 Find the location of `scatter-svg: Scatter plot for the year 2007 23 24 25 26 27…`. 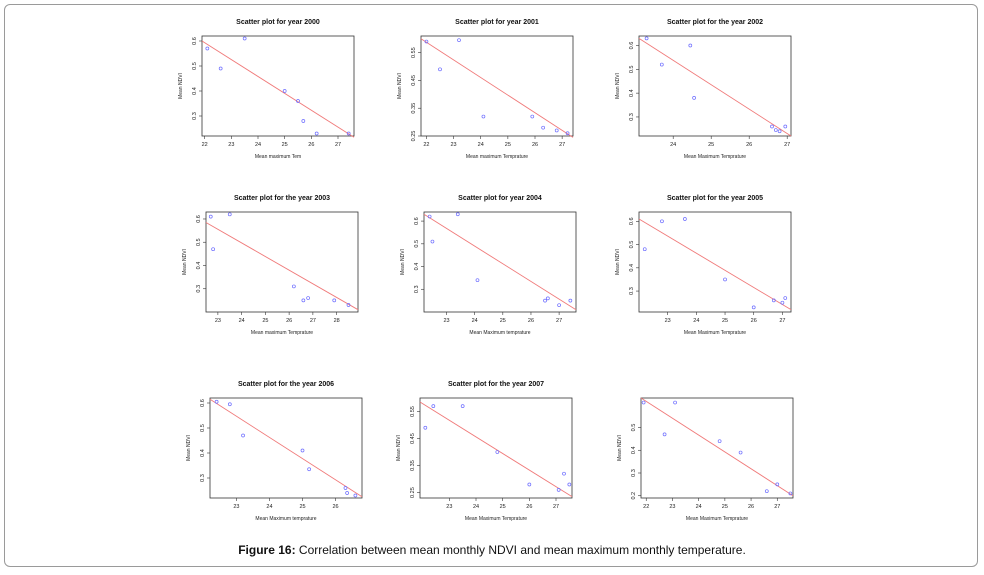

scatter-svg: Scatter plot for the year 2007 23 24 25 26 27… is located at coordinates (484, 451).